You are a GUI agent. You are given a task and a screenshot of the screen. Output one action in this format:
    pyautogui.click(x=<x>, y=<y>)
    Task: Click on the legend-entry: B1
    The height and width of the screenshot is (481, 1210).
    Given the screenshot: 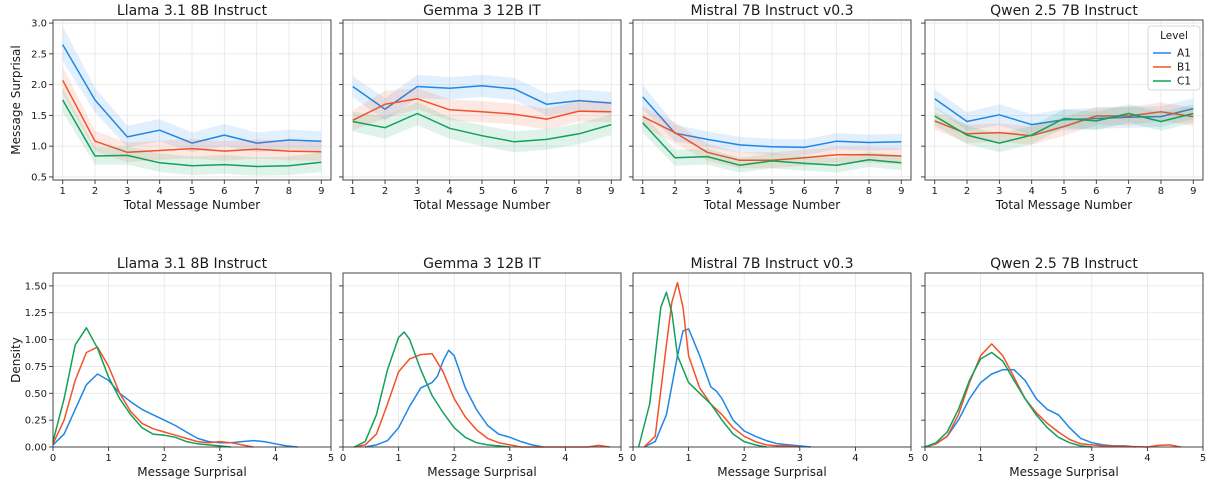 What is the action you would take?
    pyautogui.click(x=1184, y=68)
    